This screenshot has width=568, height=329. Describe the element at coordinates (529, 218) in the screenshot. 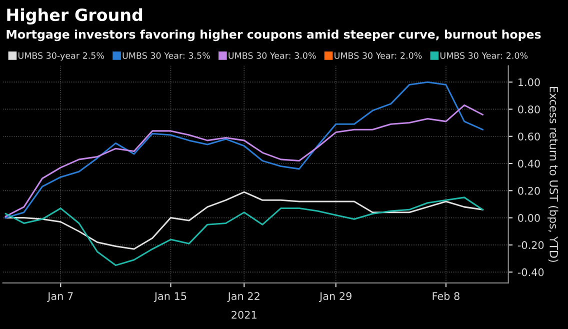

I see `y-tick-label: 0.00` at that location.